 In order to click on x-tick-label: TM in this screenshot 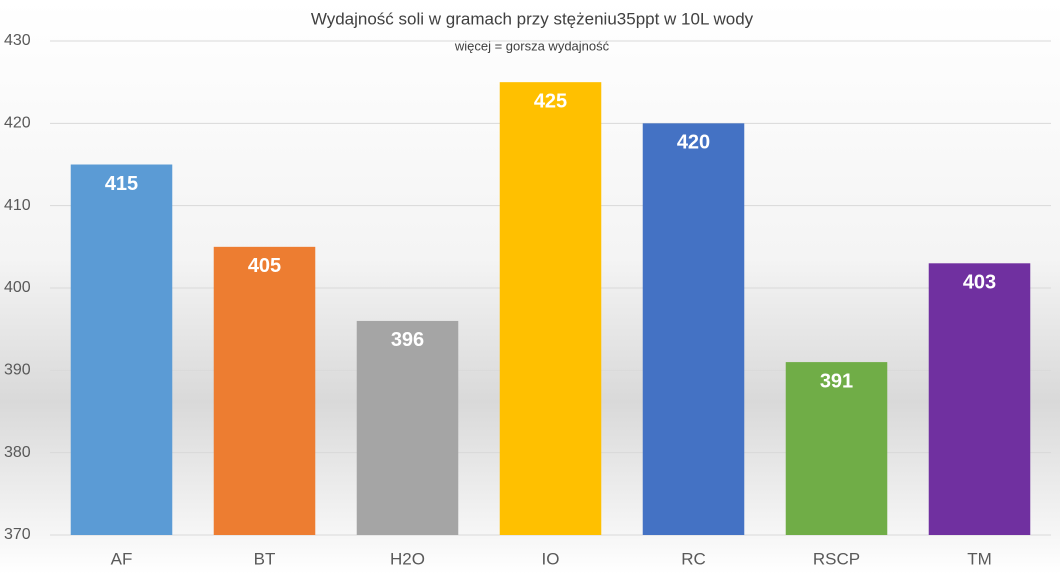, I will do `click(979, 558)`.